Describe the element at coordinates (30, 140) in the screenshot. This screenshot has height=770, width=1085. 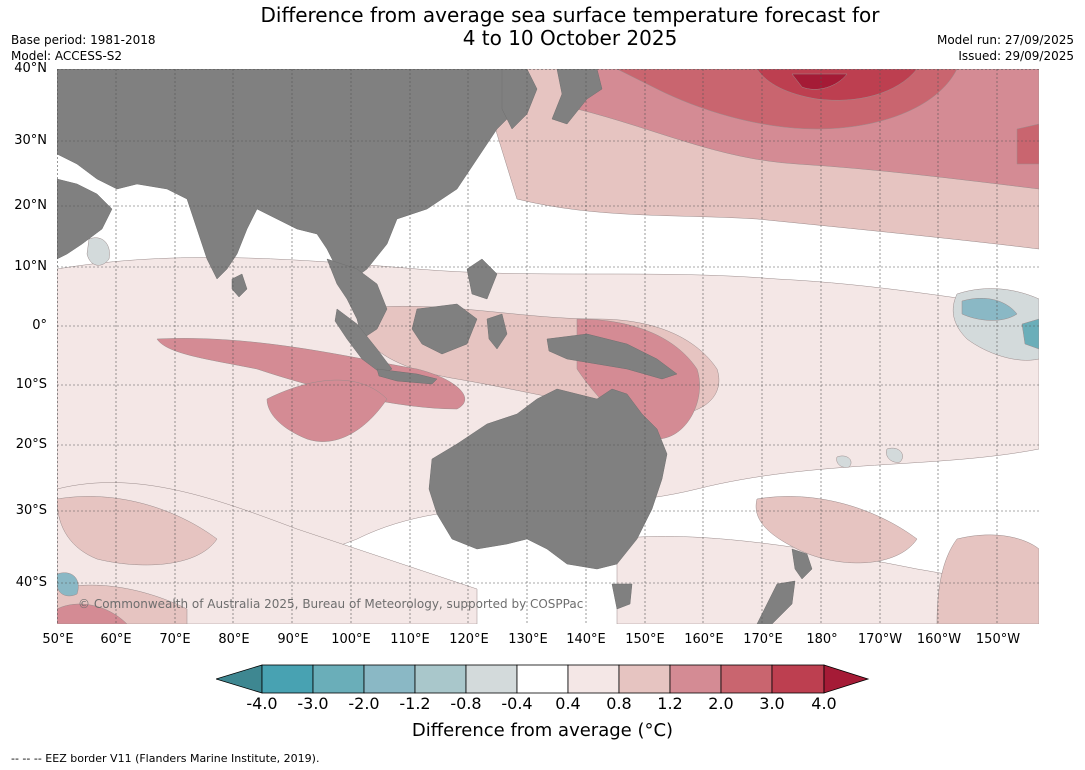
I see `lat-label-30n: 30°N` at that location.